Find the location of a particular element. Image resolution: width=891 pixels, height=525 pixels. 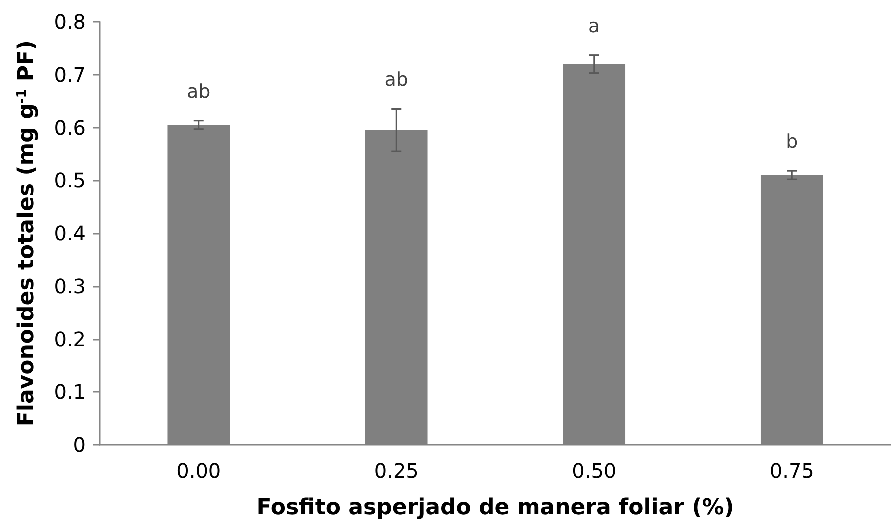

x-tick-label: 0.00 is located at coordinates (199, 471).